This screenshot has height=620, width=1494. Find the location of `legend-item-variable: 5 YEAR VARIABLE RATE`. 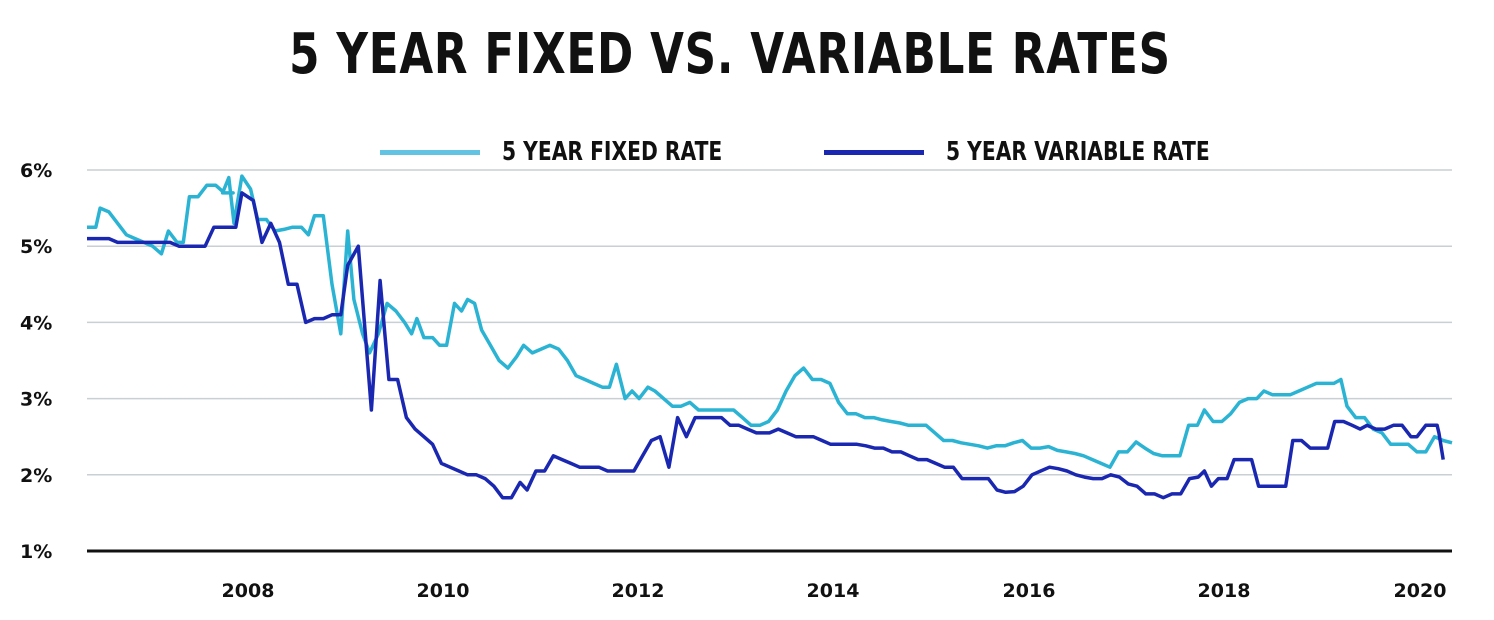

legend-item-variable: 5 YEAR VARIABLE RATE is located at coordinates (1054, 152).